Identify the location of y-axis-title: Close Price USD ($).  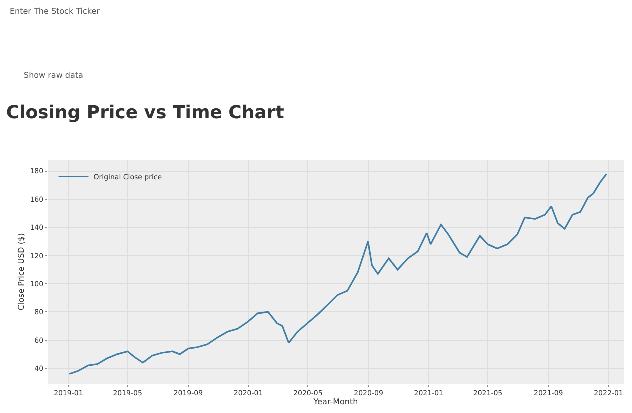
(21, 272).